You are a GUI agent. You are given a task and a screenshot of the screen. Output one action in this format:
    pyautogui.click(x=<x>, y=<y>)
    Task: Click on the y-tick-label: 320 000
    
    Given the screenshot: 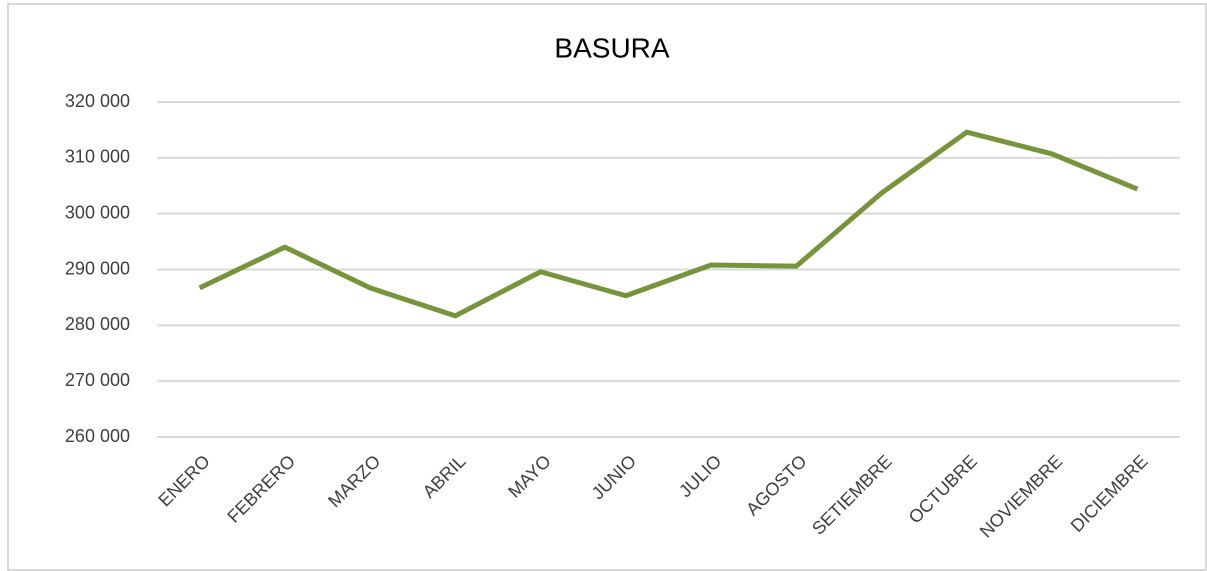 What is the action you would take?
    pyautogui.click(x=97, y=101)
    